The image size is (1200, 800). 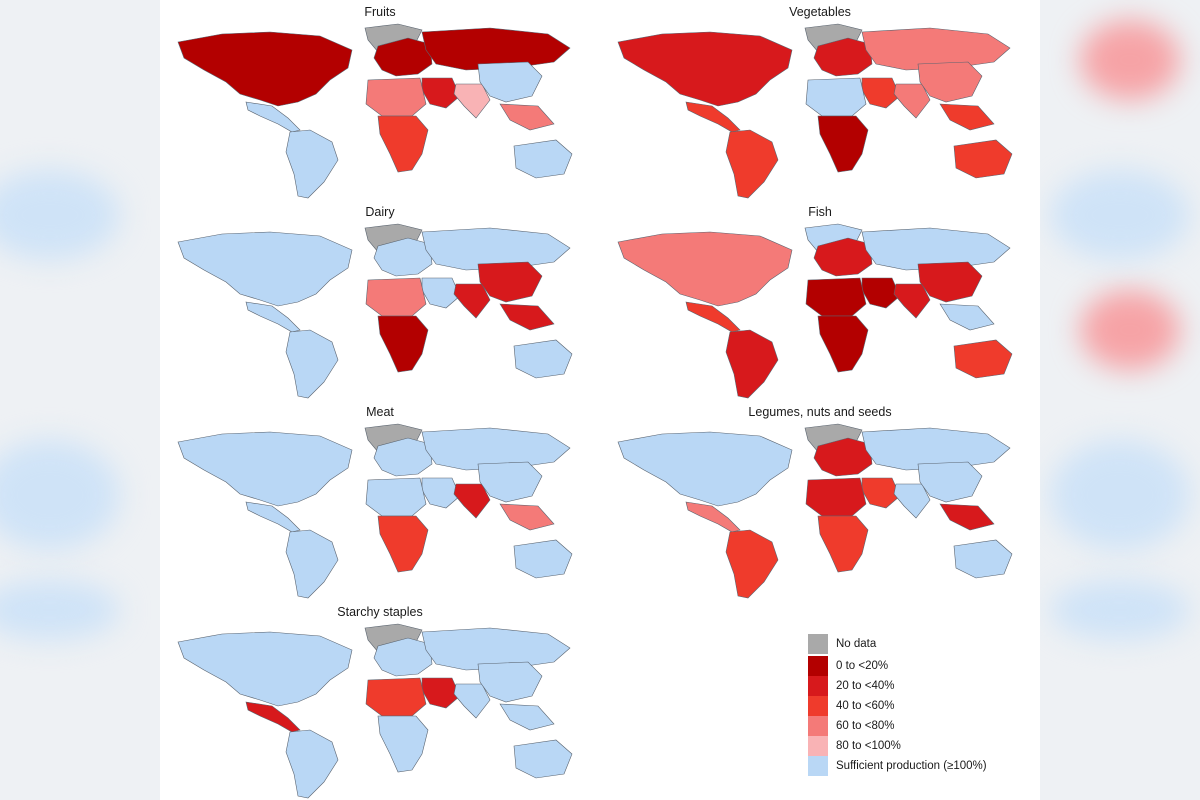 What do you see at coordinates (842, 644) in the screenshot?
I see `legend-item-no-data: No data` at bounding box center [842, 644].